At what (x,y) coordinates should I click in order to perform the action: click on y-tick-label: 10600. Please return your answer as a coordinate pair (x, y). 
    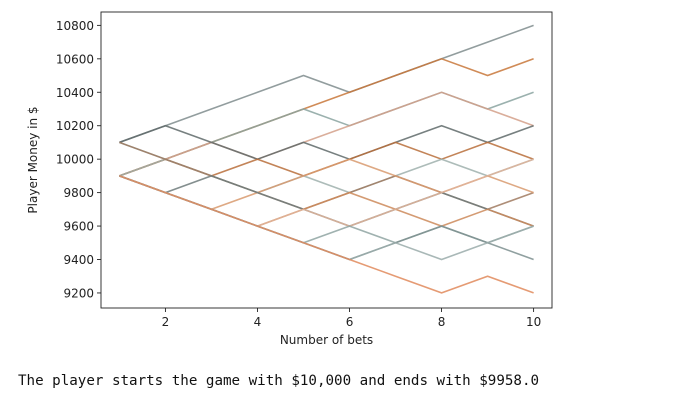
    Looking at the image, I should click on (75, 59).